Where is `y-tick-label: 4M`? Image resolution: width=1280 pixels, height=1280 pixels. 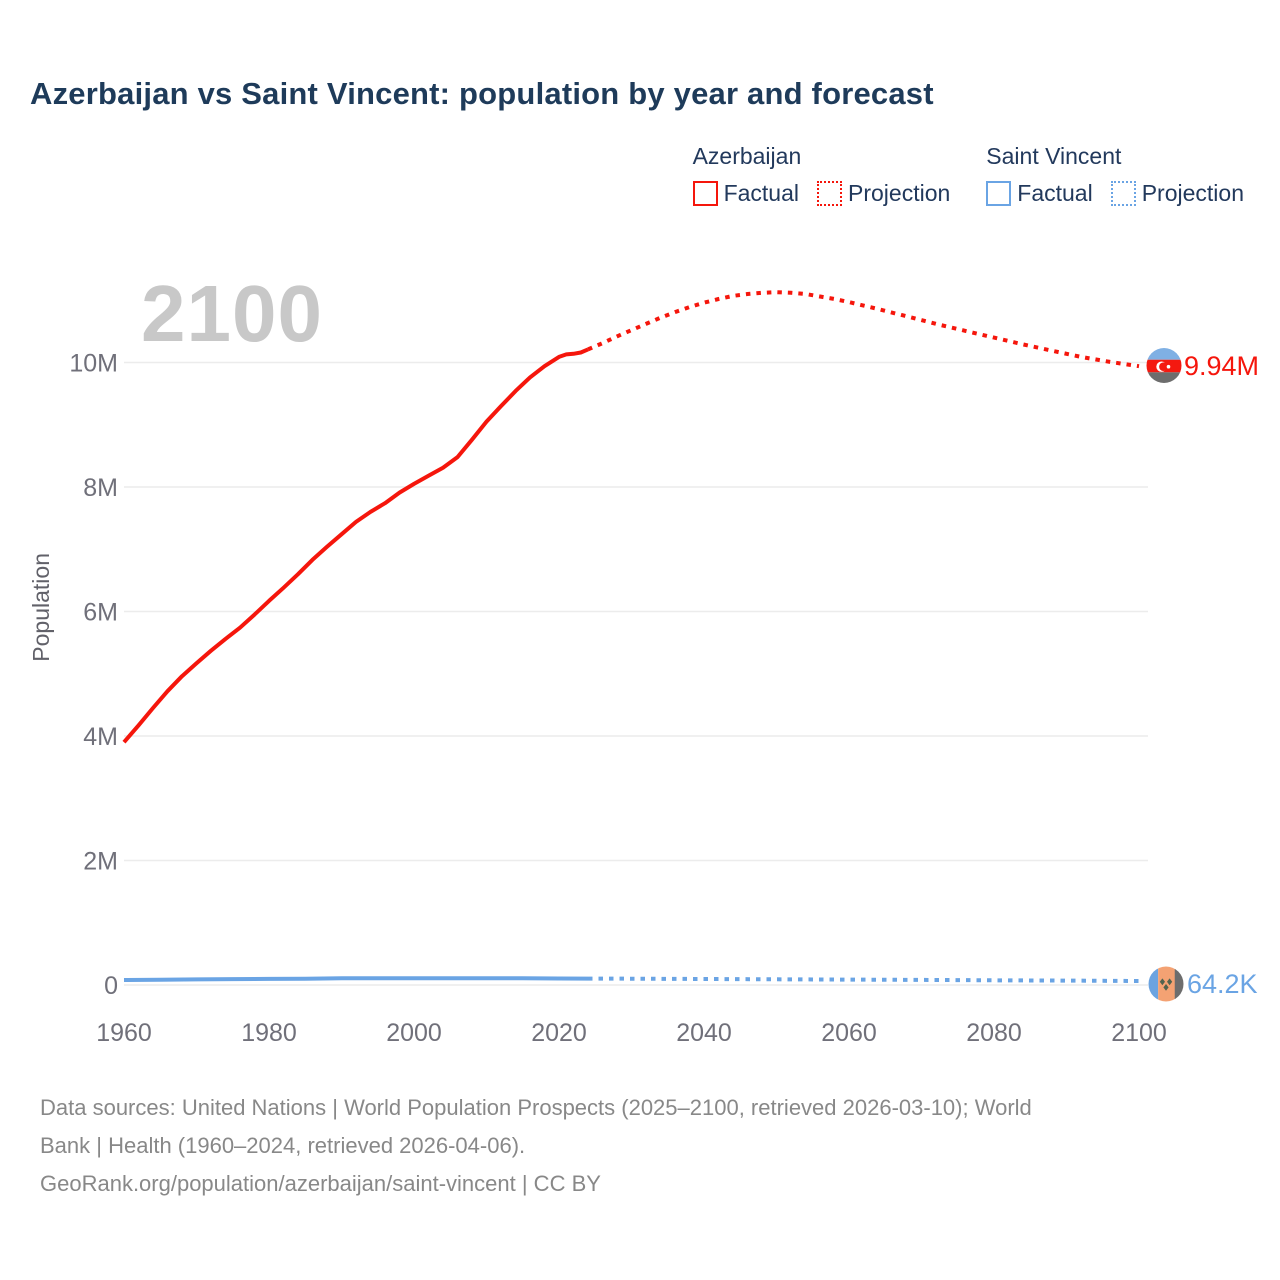 y-tick-label: 4M is located at coordinates (100, 737).